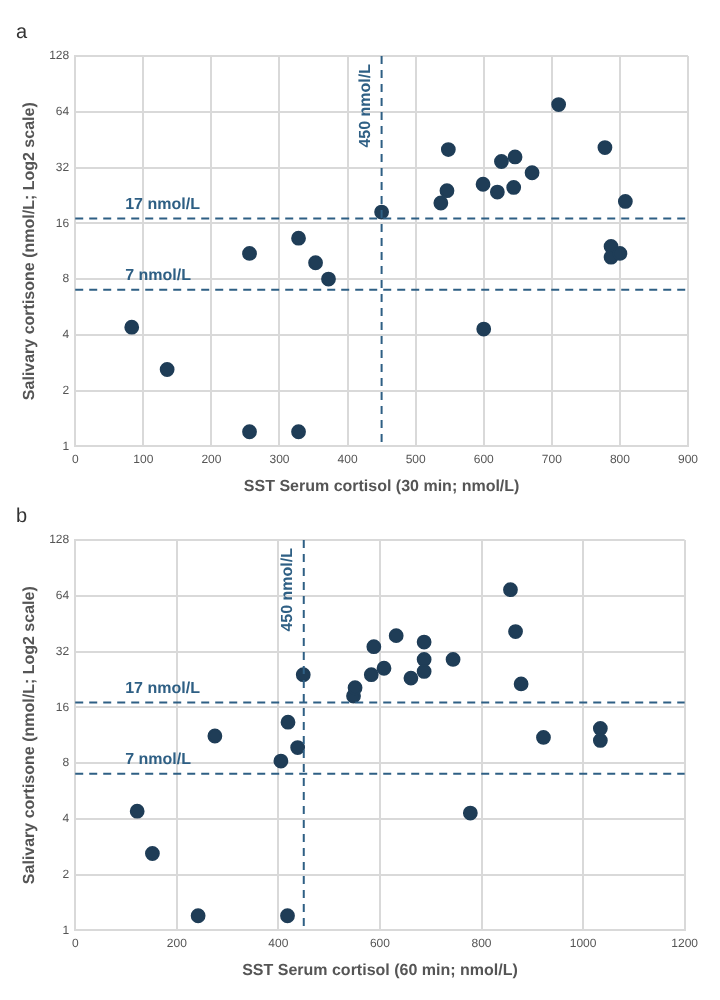  Describe the element at coordinates (380, 969) in the screenshot. I see `x-axis-title: SST Serum cortisol (60 min; nmol/L)` at that location.